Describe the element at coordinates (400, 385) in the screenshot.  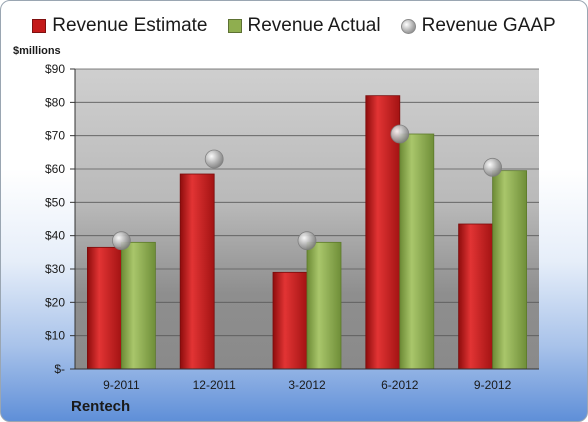
I see `x-tick-label: 6-2012` at that location.